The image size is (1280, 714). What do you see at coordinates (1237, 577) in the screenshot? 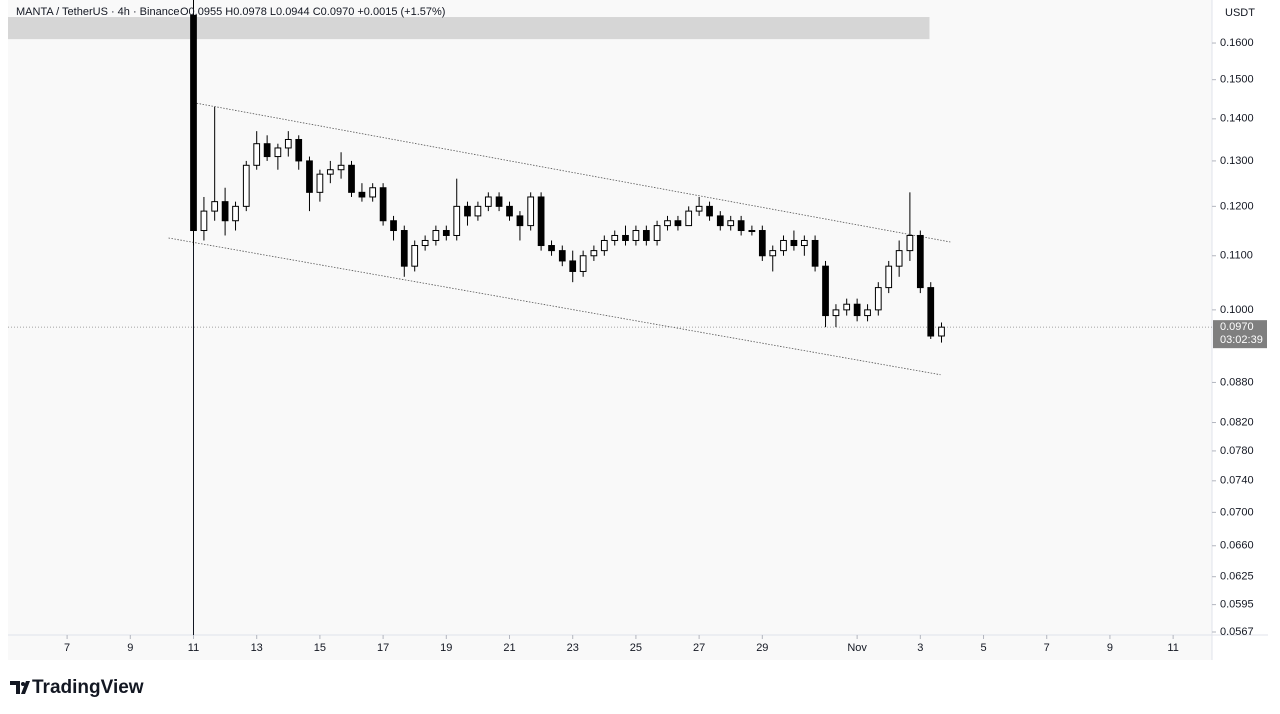
I see `y-tick-label: 0.0625` at bounding box center [1237, 577].